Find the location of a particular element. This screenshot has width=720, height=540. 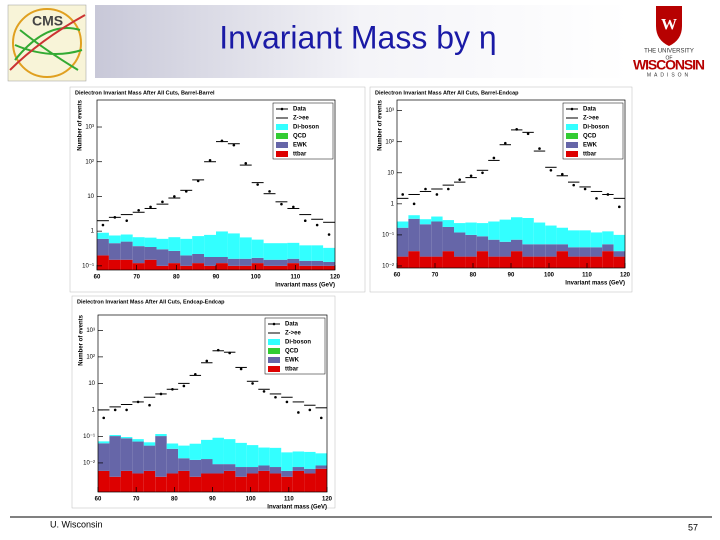

y-tick-label: 10⁻² is located at coordinates (388, 267).